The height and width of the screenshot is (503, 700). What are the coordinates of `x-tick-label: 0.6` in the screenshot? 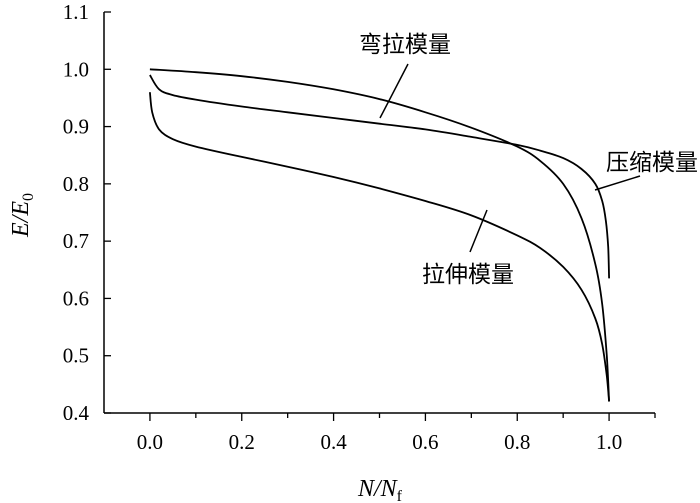 It's located at (425, 442).